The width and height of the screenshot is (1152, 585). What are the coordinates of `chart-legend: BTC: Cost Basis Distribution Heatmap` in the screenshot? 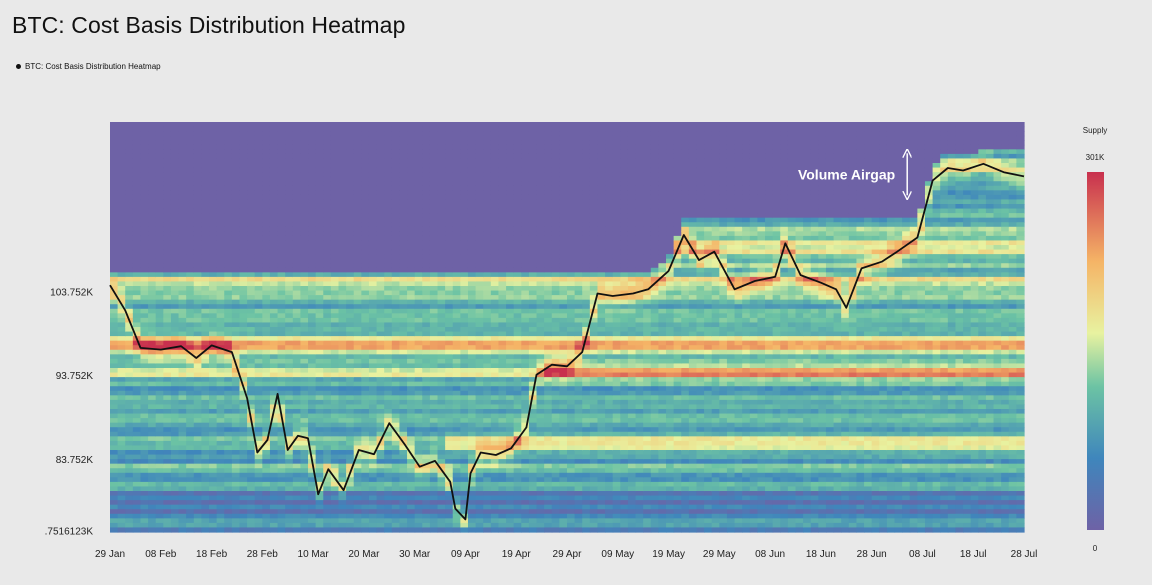 It's located at (88, 66).